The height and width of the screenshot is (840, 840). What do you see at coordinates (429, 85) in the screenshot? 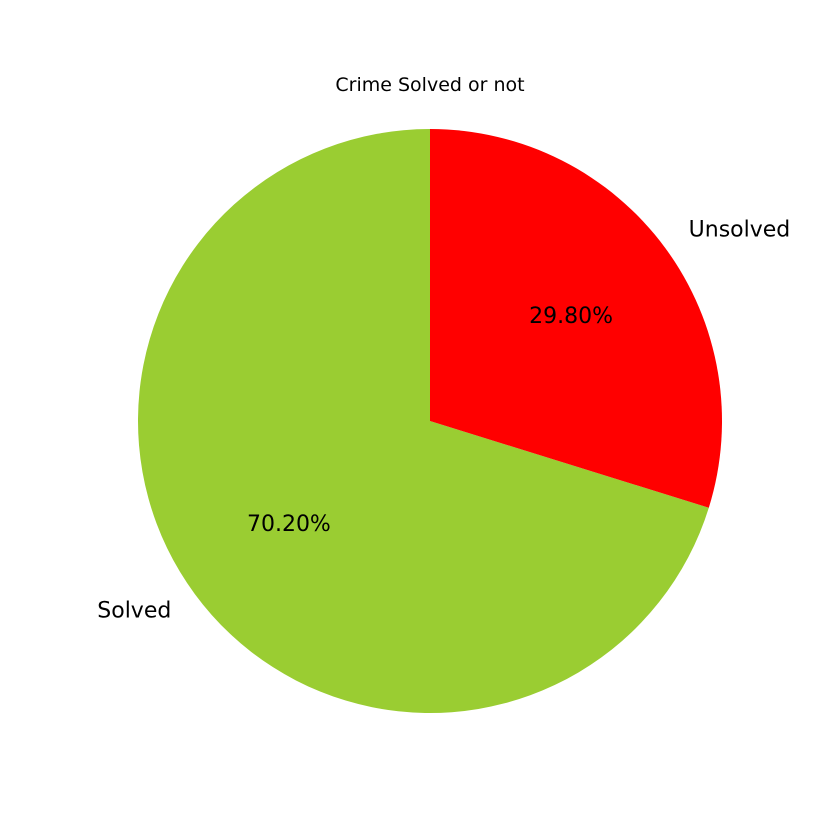
I see `chart-title: Crime Solved or not` at bounding box center [429, 85].